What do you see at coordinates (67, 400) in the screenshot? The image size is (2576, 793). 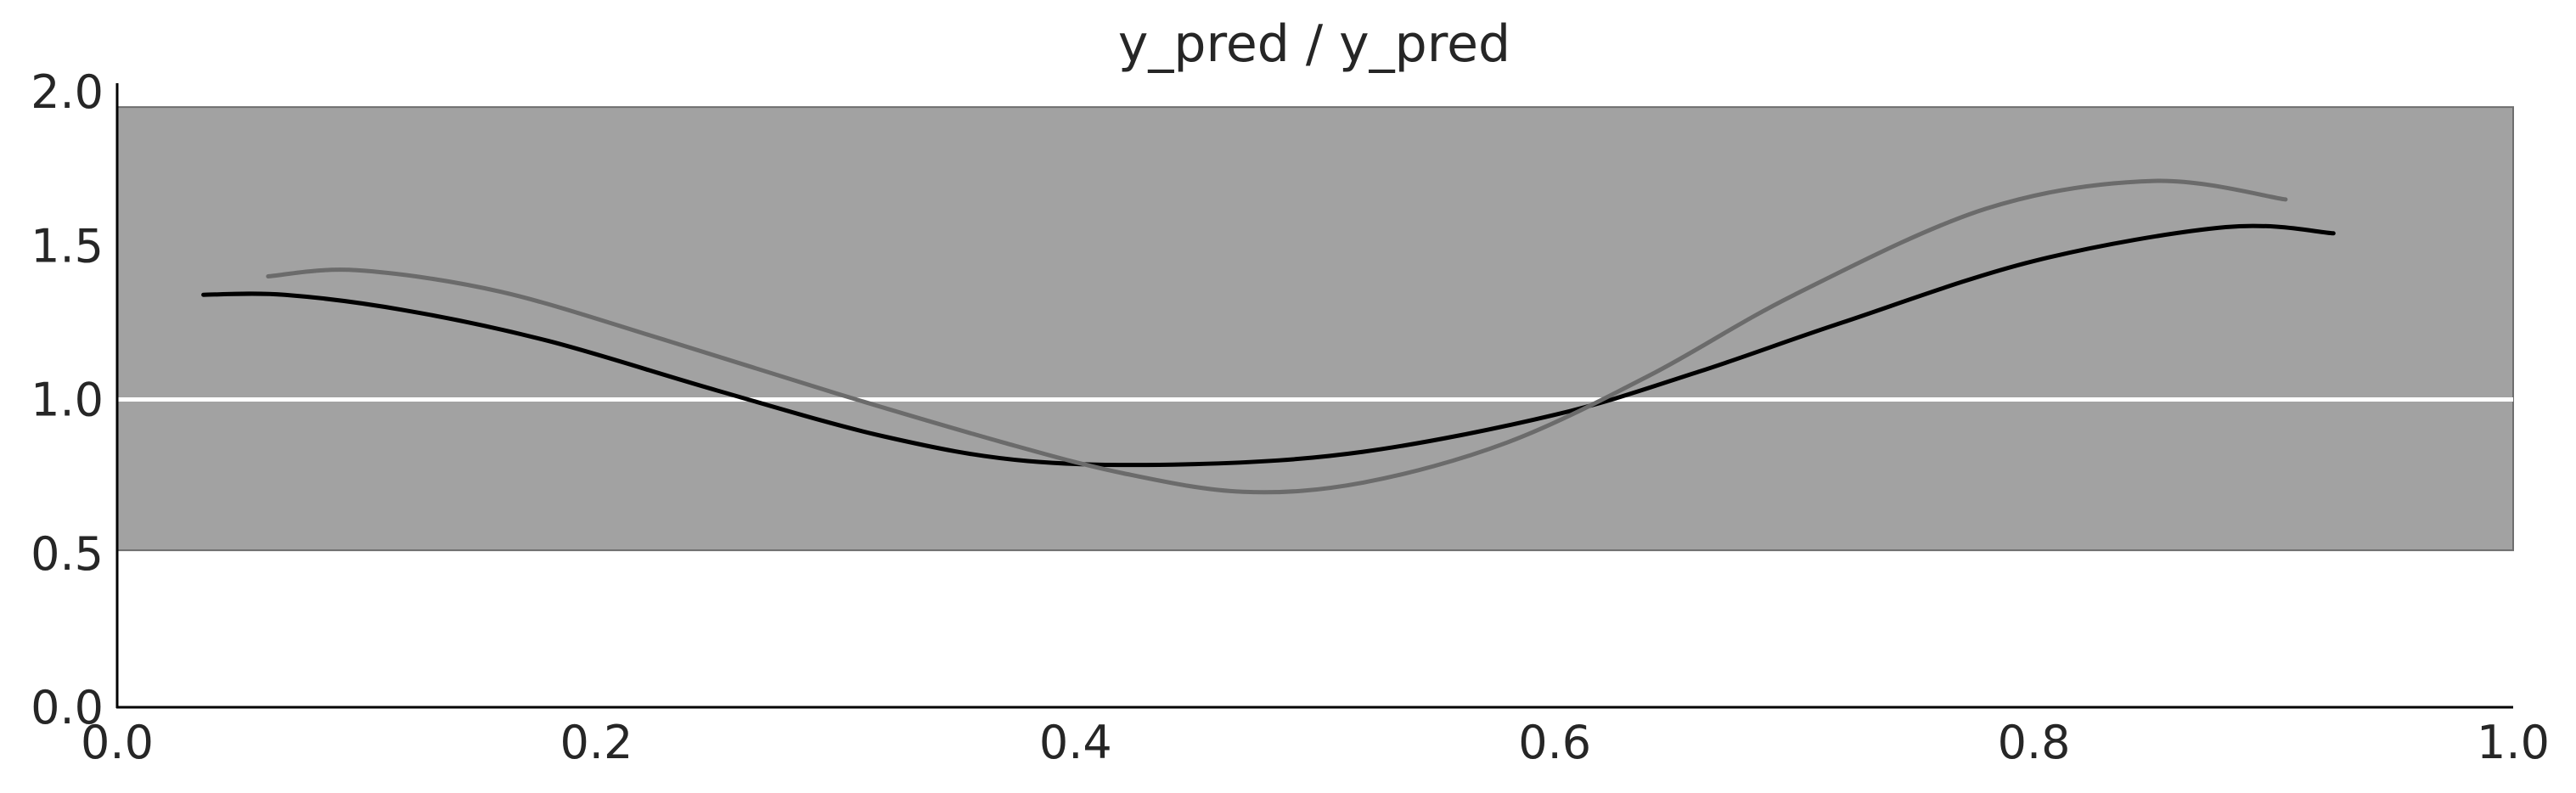 I see `y-tick-label: 1.0` at bounding box center [67, 400].